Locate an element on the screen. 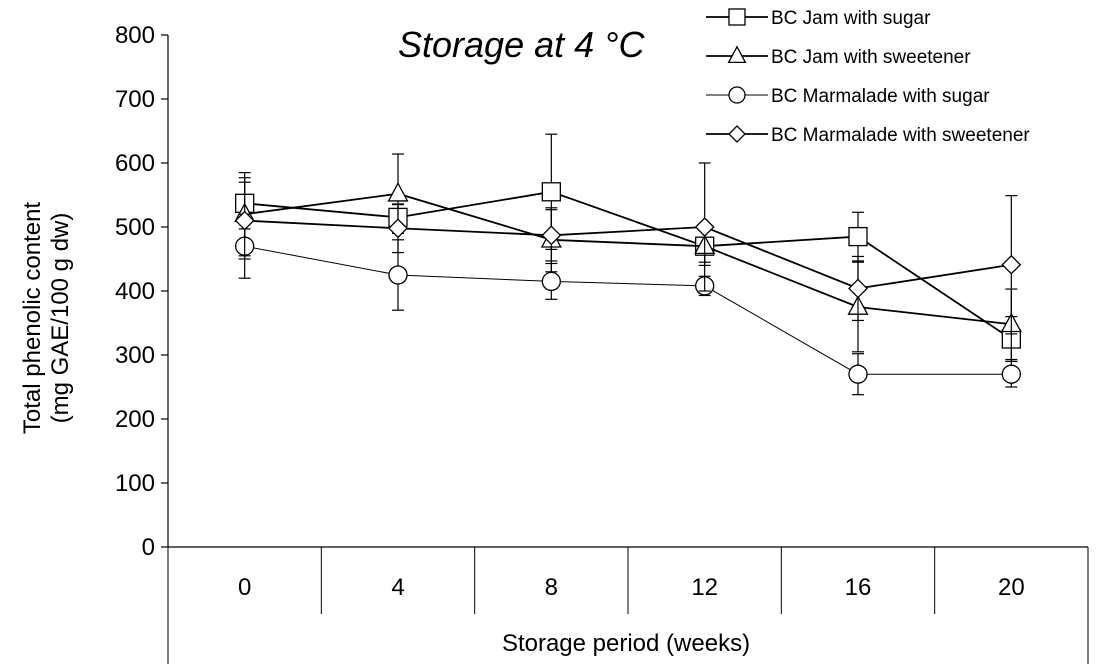  x-tick-label: 0 is located at coordinates (244, 587).